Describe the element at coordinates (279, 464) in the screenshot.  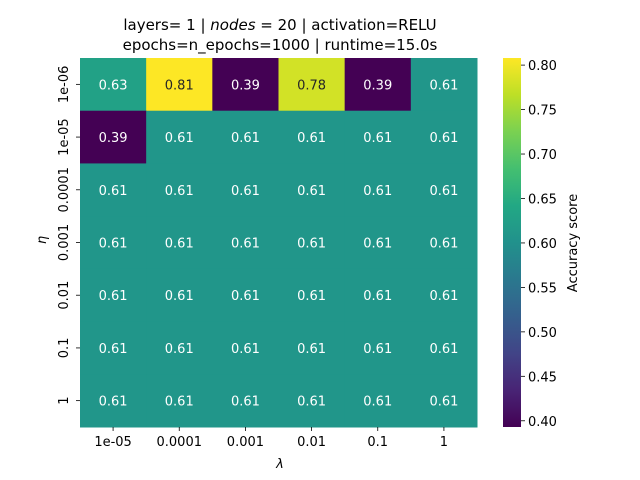
I see `x-axis-label: λ` at that location.